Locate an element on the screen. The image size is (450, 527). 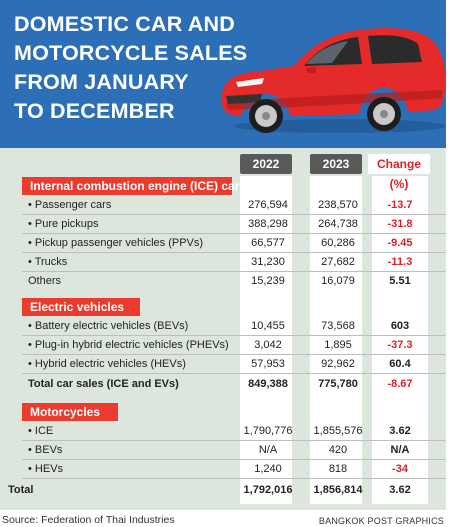
row-label: Total car sales (ICE and EVs) is located at coordinates (103, 384).